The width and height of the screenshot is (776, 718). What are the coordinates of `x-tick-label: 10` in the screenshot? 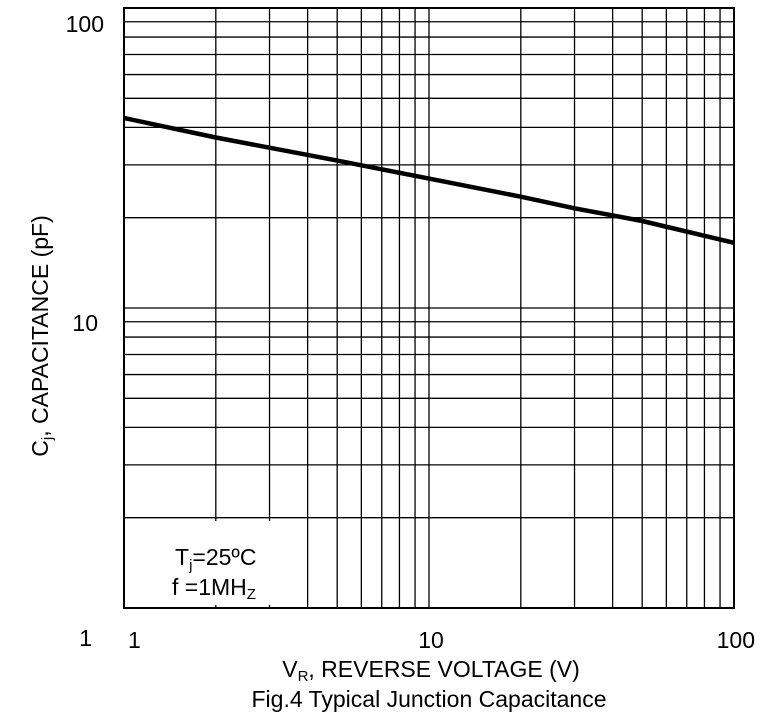 It's located at (431, 640).